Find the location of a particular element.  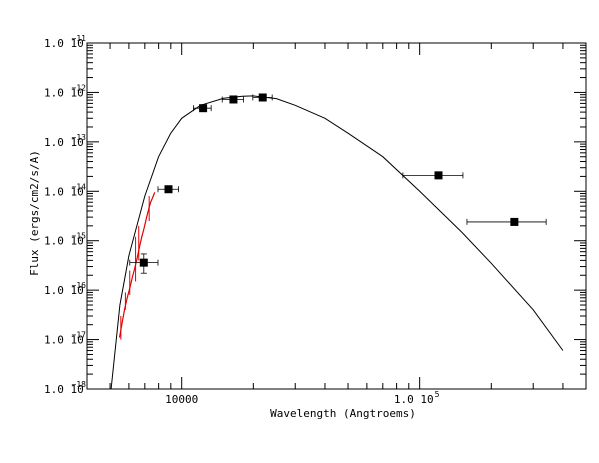

y-tick-exponent: −12 is located at coordinates (79, 87).